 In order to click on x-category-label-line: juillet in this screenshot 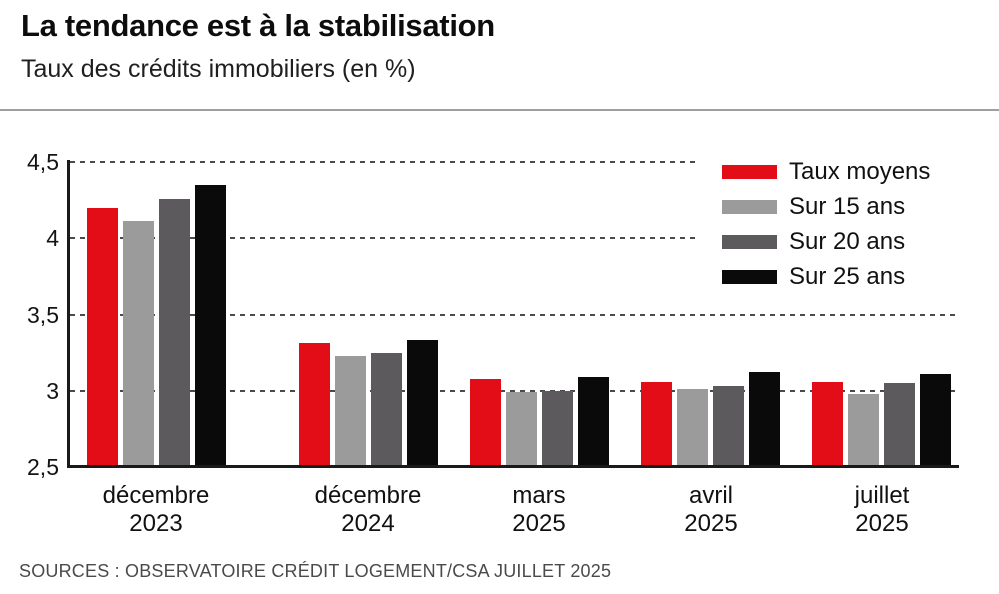, I will do `click(882, 495)`.